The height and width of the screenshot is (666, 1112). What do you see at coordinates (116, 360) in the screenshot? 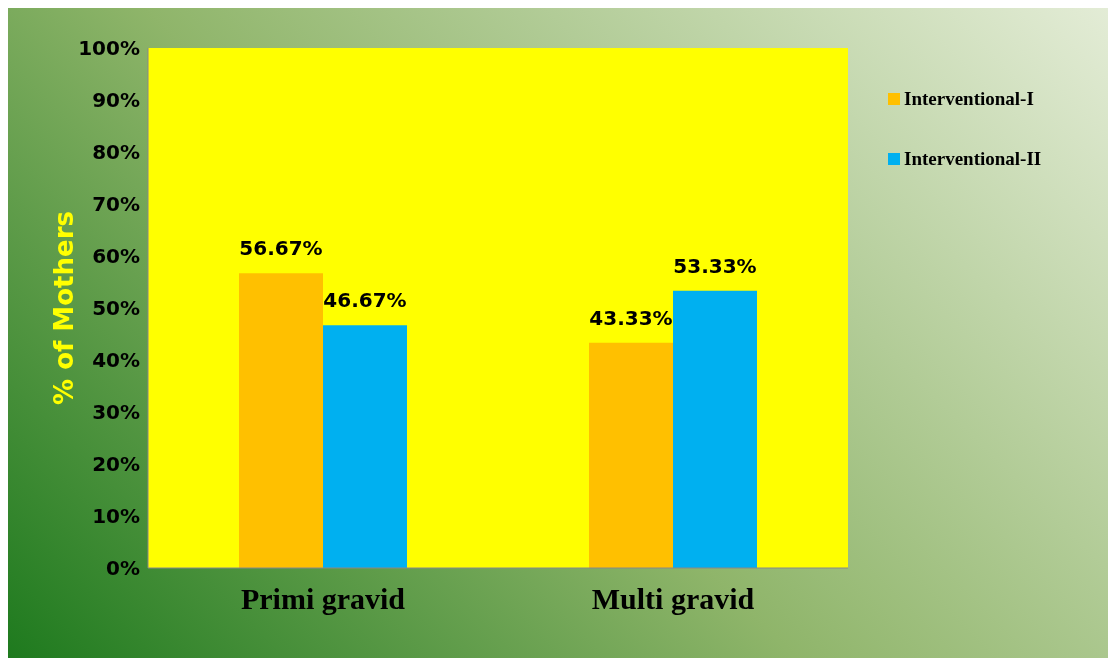
I see `y-tick-label: 40%` at bounding box center [116, 360].